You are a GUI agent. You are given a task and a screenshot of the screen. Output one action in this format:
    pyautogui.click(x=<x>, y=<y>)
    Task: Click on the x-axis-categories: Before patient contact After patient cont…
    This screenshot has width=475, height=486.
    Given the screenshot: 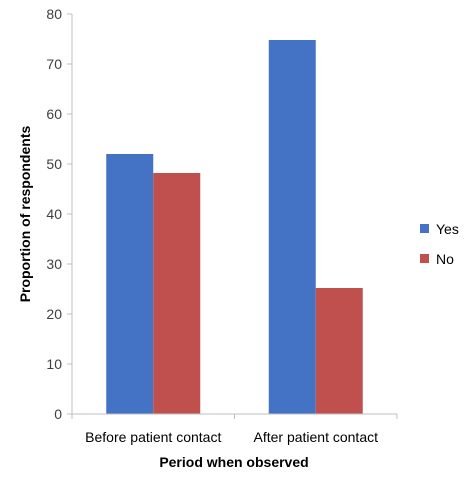 What is the action you would take?
    pyautogui.click(x=234, y=429)
    